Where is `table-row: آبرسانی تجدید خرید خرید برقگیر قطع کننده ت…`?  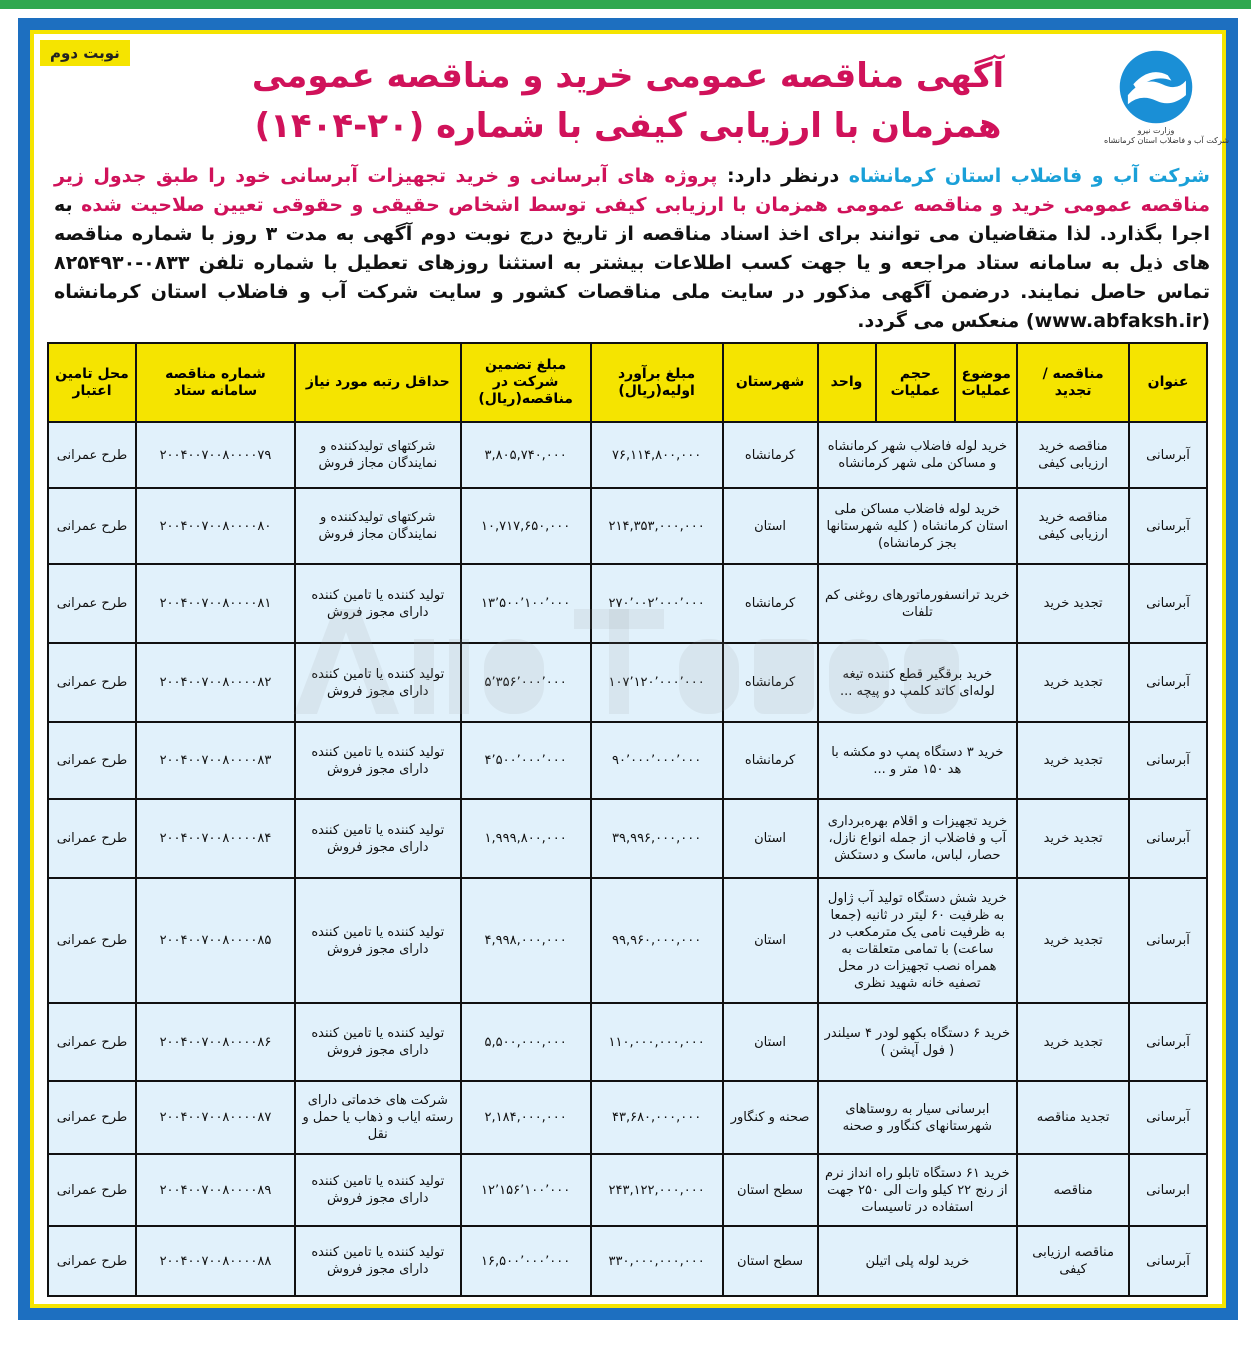
table-row: آبرسانی تجدید خرید خرید برقگیر قطع کننده ت… is located at coordinates (627, 682).